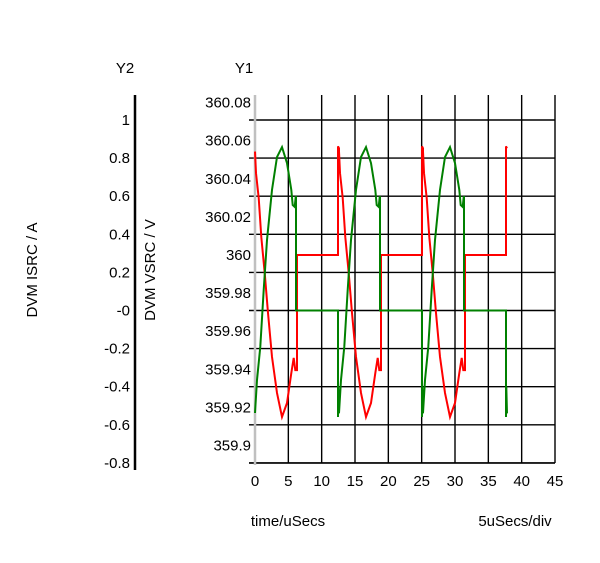 Image resolution: width=600 pixels, height=563 pixels. What do you see at coordinates (228, 369) in the screenshot?
I see `y1-tick-label: 359.94` at bounding box center [228, 369].